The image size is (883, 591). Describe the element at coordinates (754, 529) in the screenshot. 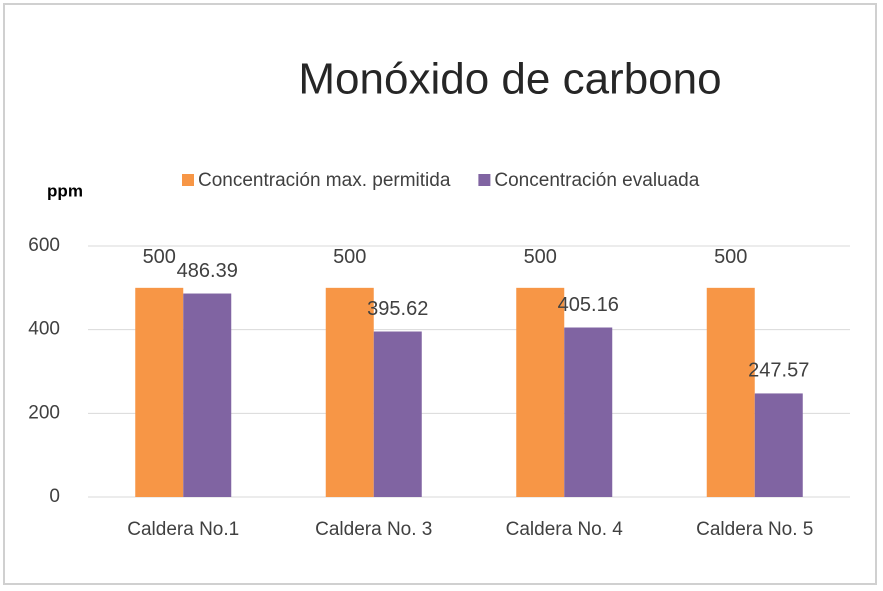

I see `x-tick-label: Caldera No. 5` at that location.